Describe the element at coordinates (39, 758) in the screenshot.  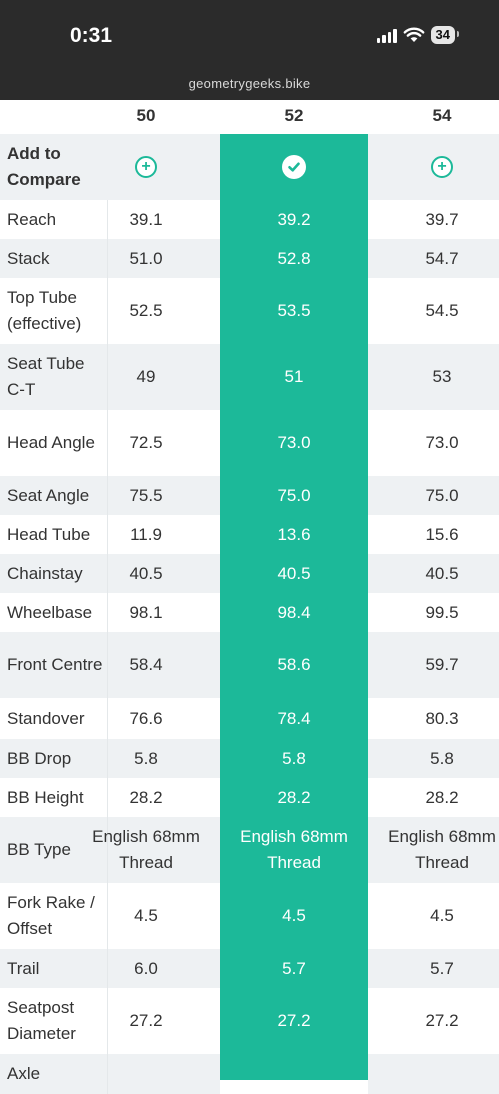
I see `row-label: BB Drop` at that location.